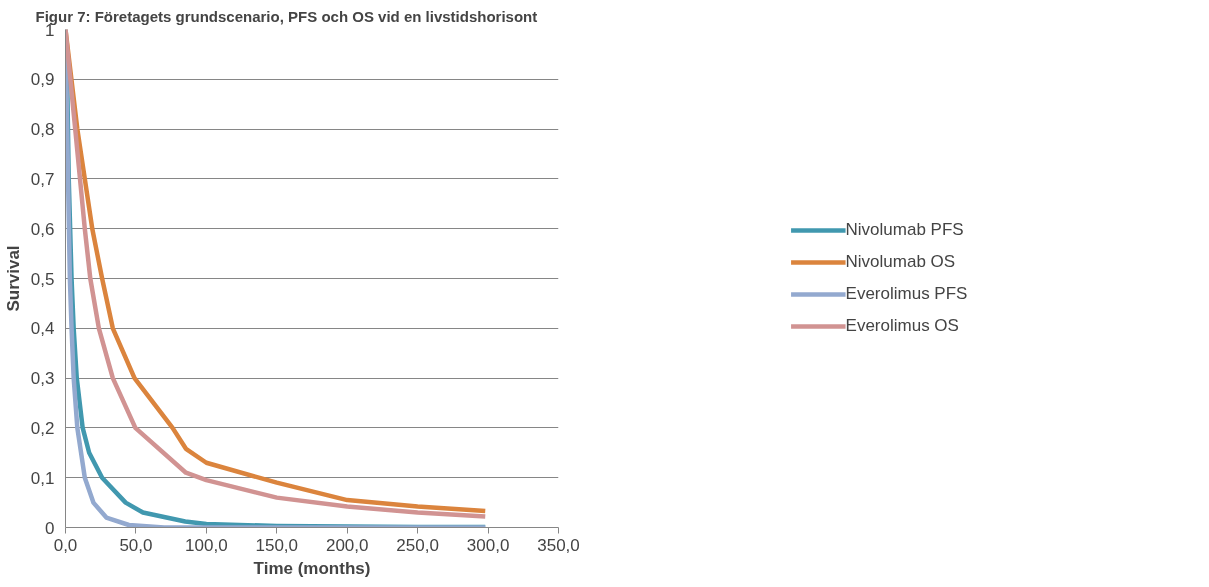 The image size is (1209, 587). What do you see at coordinates (900, 262) in the screenshot?
I see `legend-label: Nivolumab OS` at bounding box center [900, 262].